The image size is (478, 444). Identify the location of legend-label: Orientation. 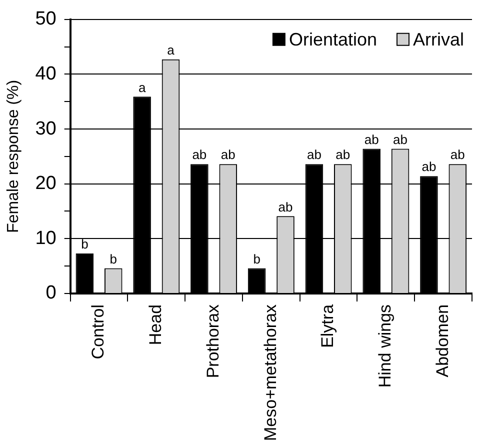
(333, 39).